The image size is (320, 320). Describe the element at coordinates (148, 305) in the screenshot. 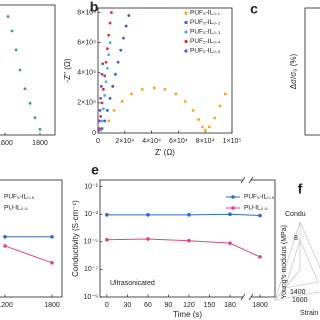

I see `x-tick-label: 60` at that location.